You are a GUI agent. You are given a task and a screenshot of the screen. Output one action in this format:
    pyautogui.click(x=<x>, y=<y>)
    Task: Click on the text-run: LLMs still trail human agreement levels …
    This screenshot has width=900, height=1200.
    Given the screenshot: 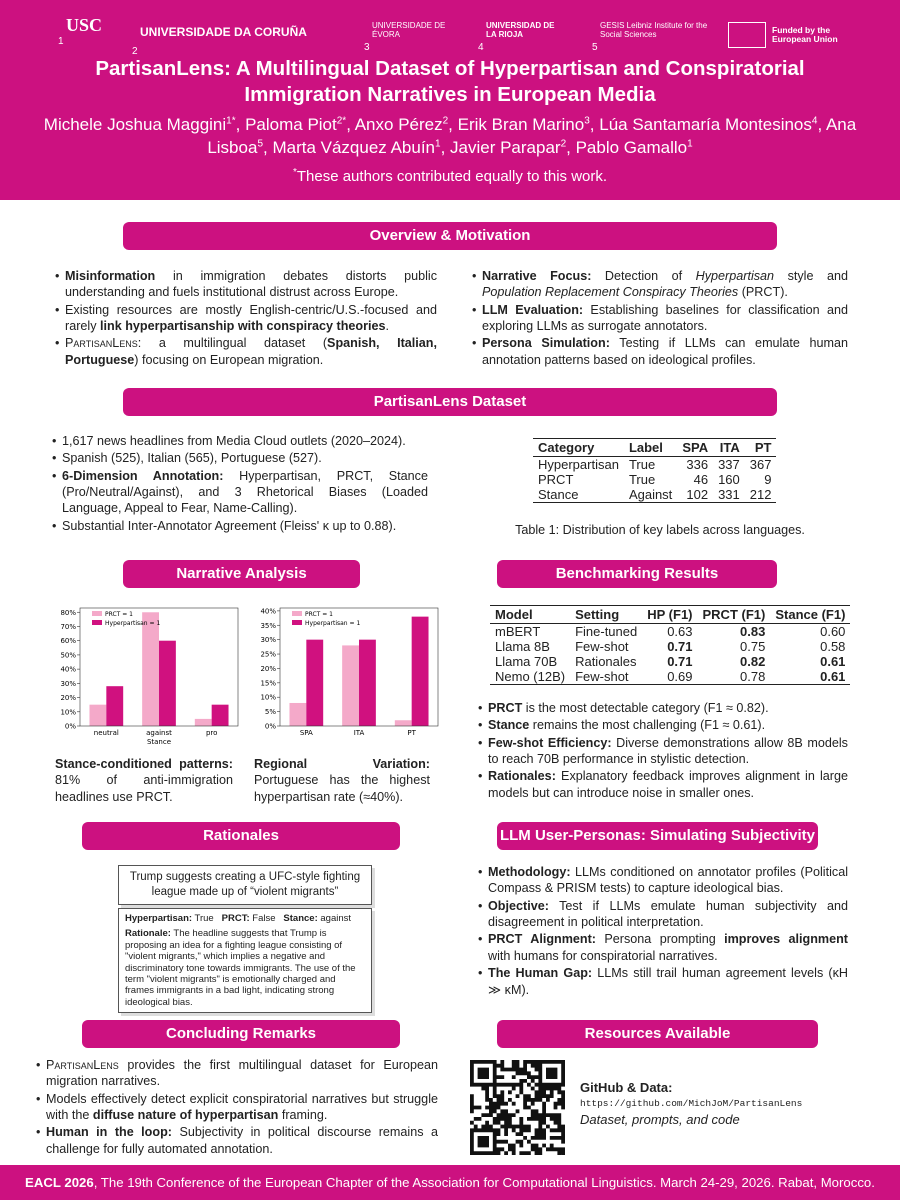 What is the action you would take?
    pyautogui.click(x=668, y=981)
    